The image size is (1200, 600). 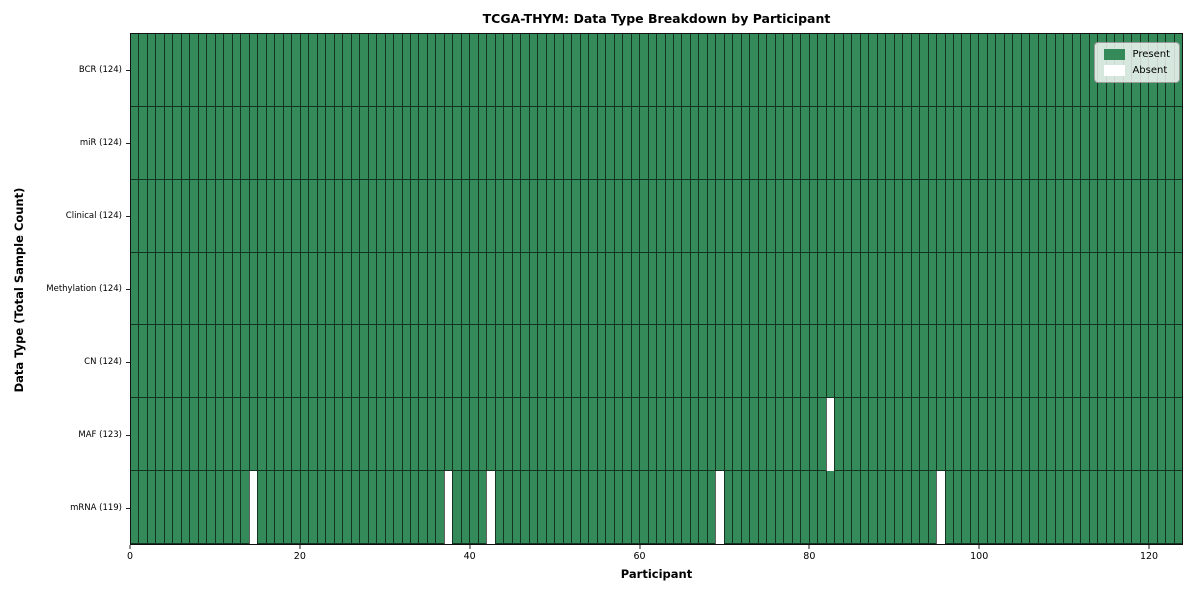 I want to click on x-tick-label: 80, so click(x=809, y=556).